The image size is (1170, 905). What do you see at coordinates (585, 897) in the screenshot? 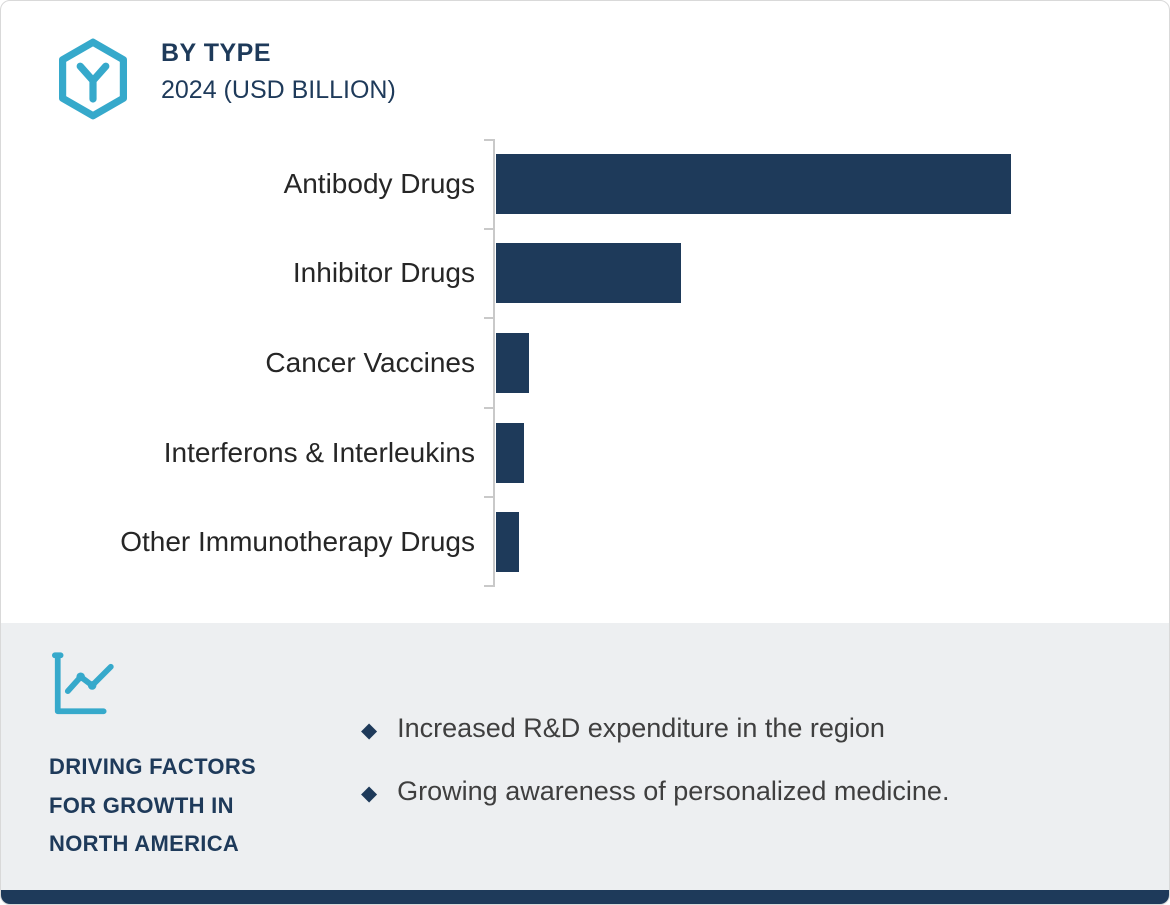
I see `bottom-accent-bar` at bounding box center [585, 897].